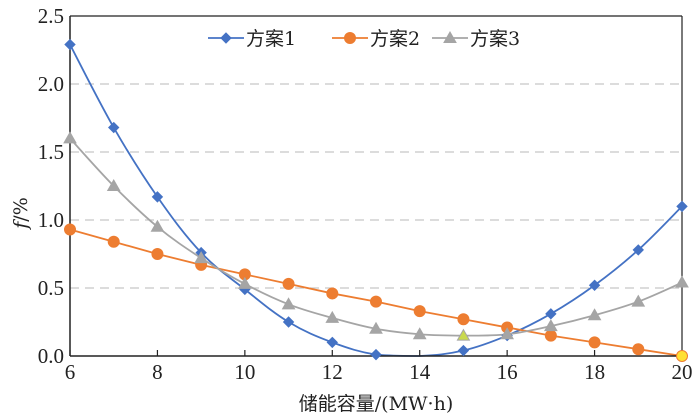 This screenshot has width=700, height=419. Describe the element at coordinates (682, 372) in the screenshot. I see `x-tick-label: 20` at that location.